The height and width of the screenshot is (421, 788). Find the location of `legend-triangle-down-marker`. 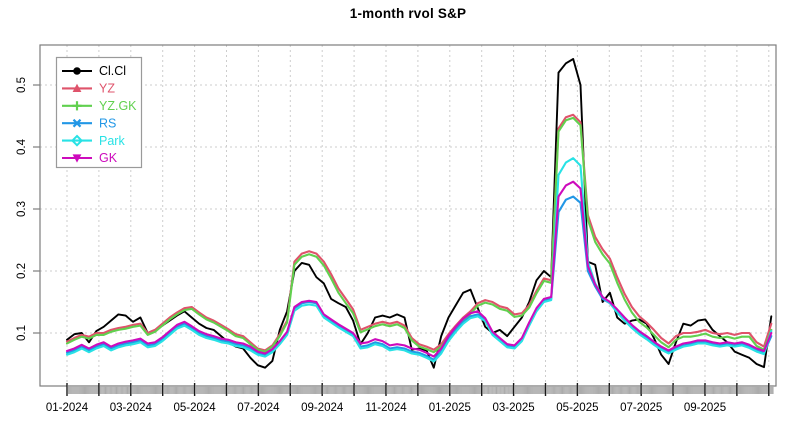

legend-triangle-down-marker is located at coordinates (77, 158).